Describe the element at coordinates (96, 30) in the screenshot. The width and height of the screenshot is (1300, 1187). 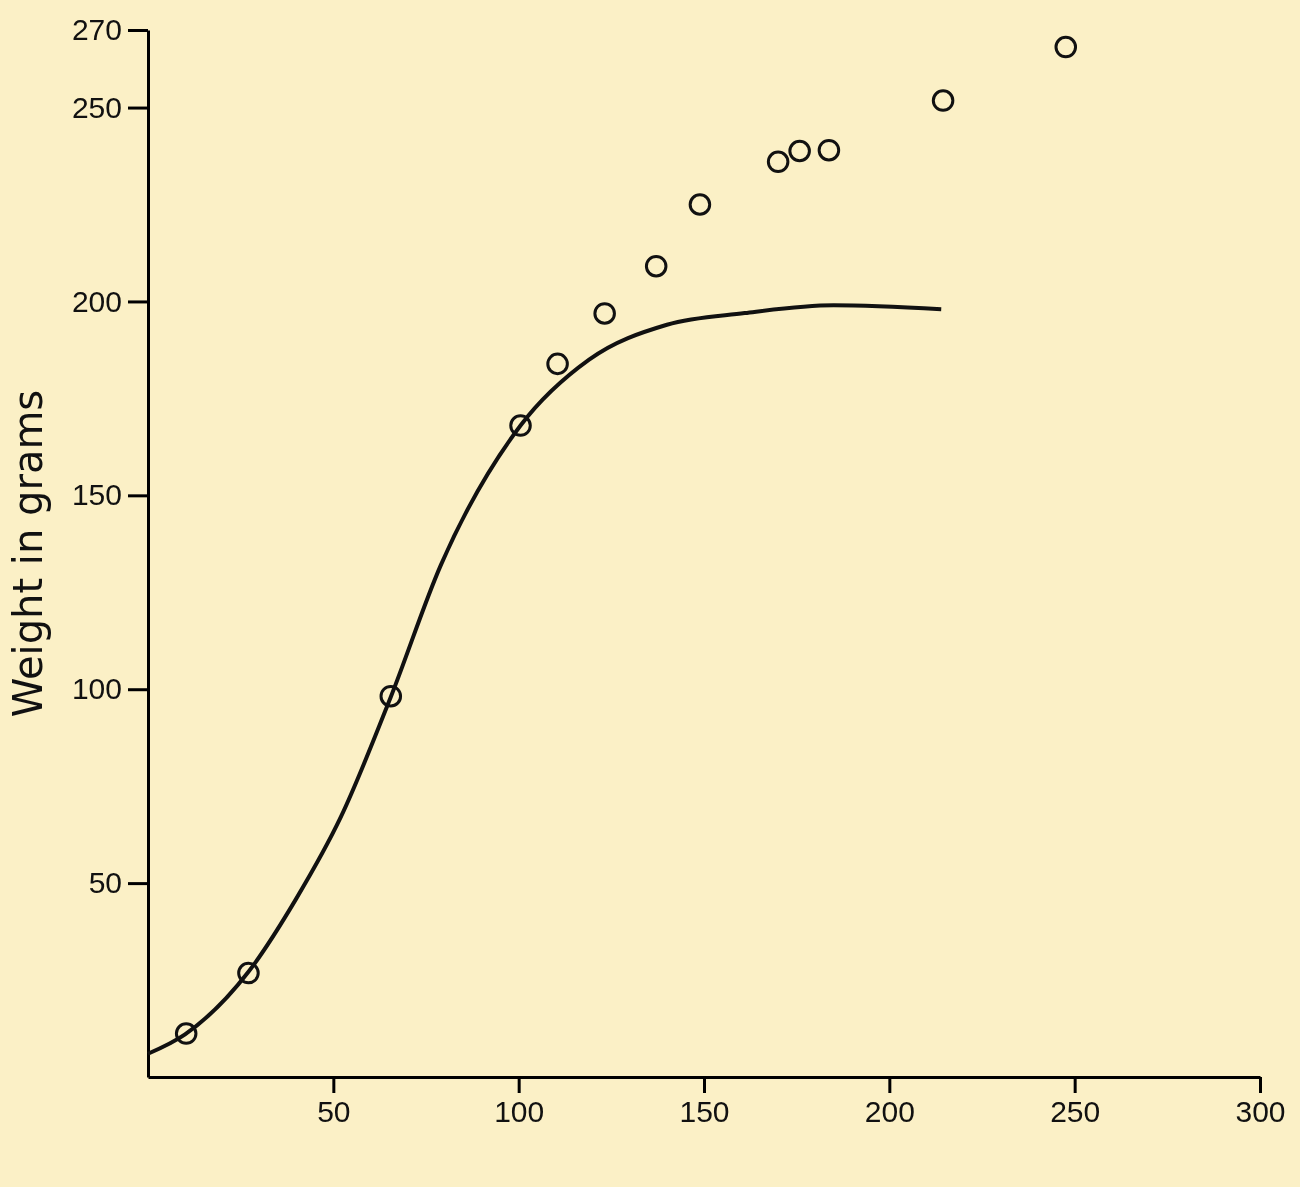
I see `y-tick-label: 270` at that location.